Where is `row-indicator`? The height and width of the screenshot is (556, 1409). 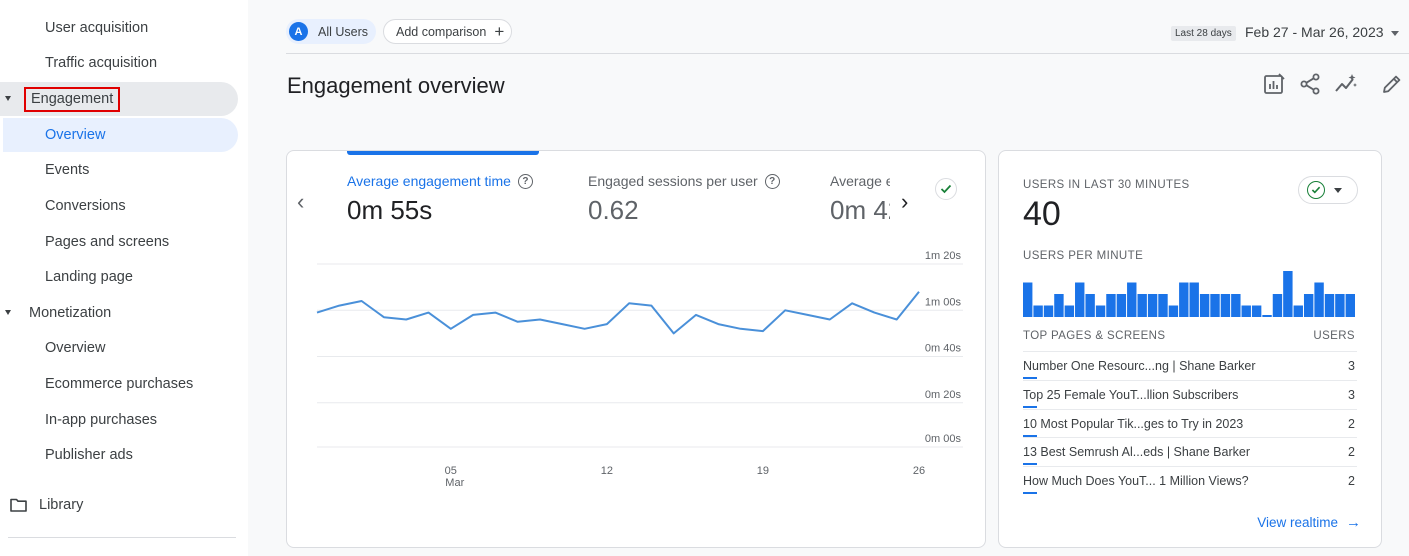 row-indicator is located at coordinates (1030, 378).